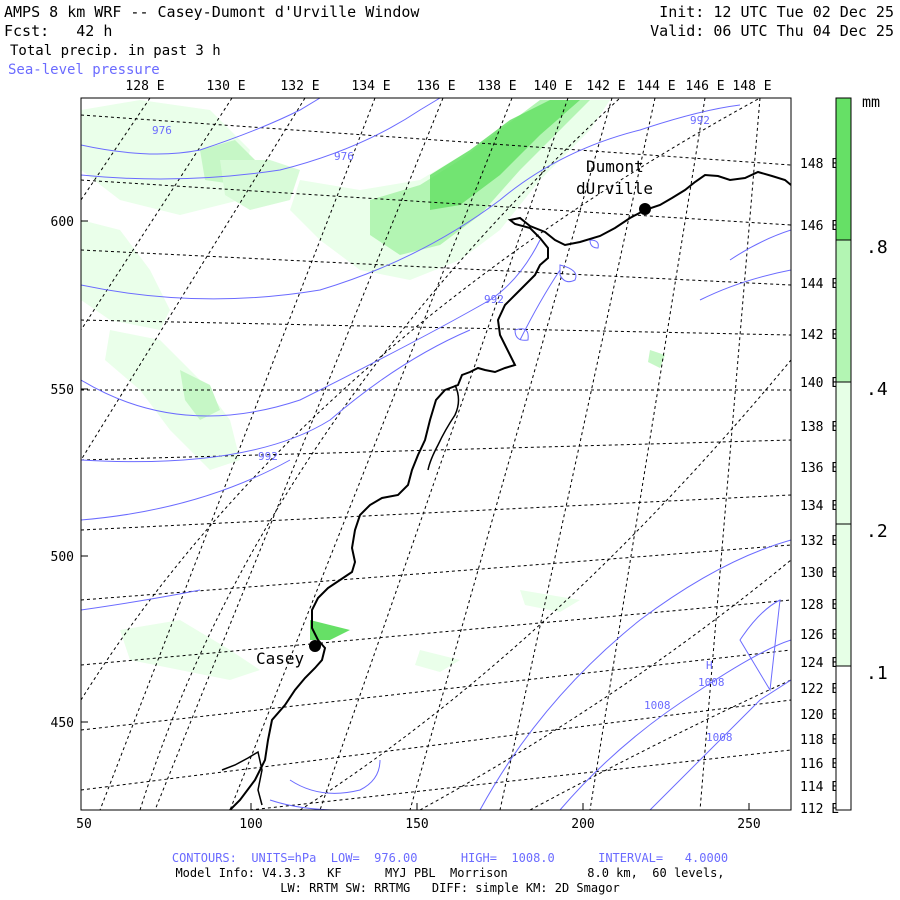  Describe the element at coordinates (435, 86) in the screenshot. I see `lon-label: 136 E` at that location.